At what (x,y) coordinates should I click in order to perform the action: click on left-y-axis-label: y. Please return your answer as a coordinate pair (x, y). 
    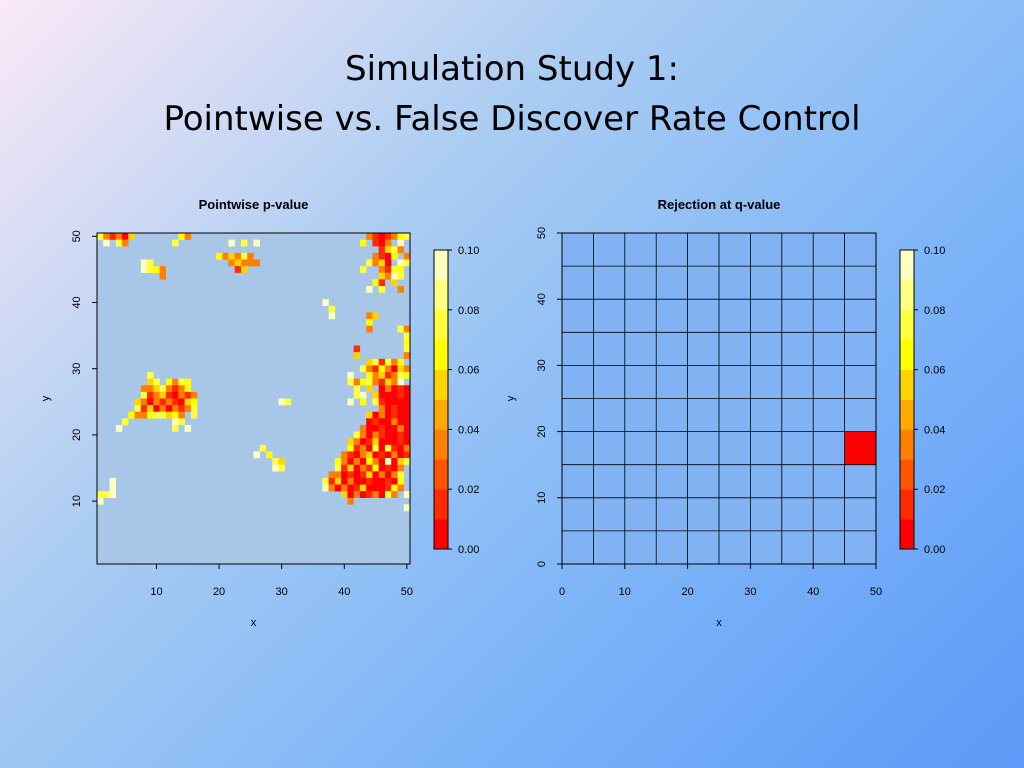
    Looking at the image, I should click on (46, 398).